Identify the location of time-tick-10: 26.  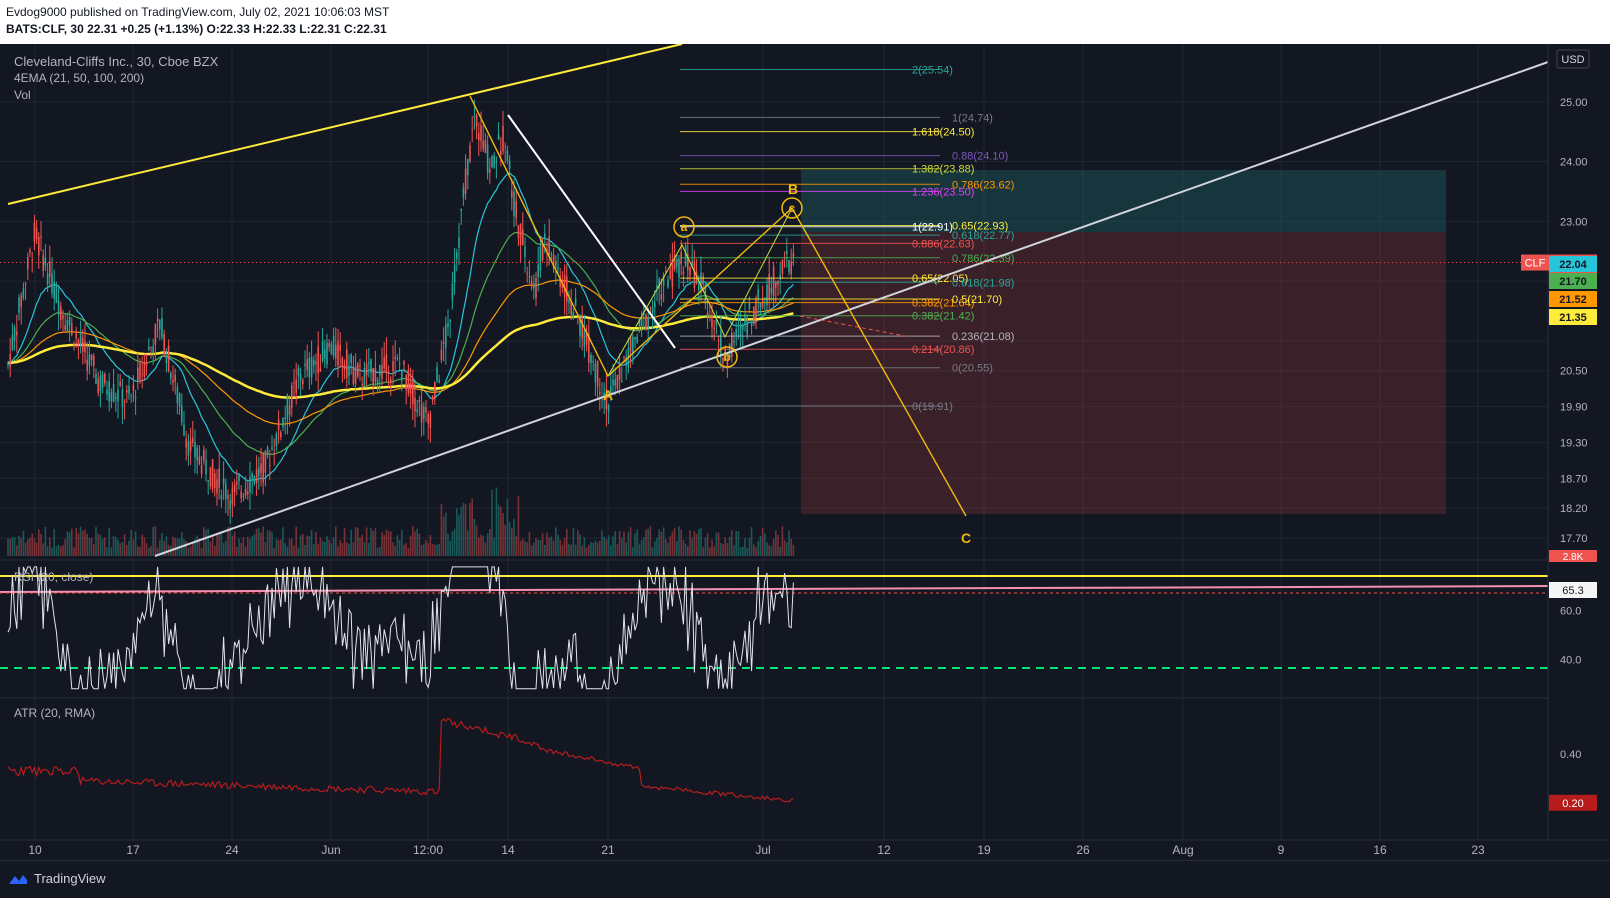
(1083, 850).